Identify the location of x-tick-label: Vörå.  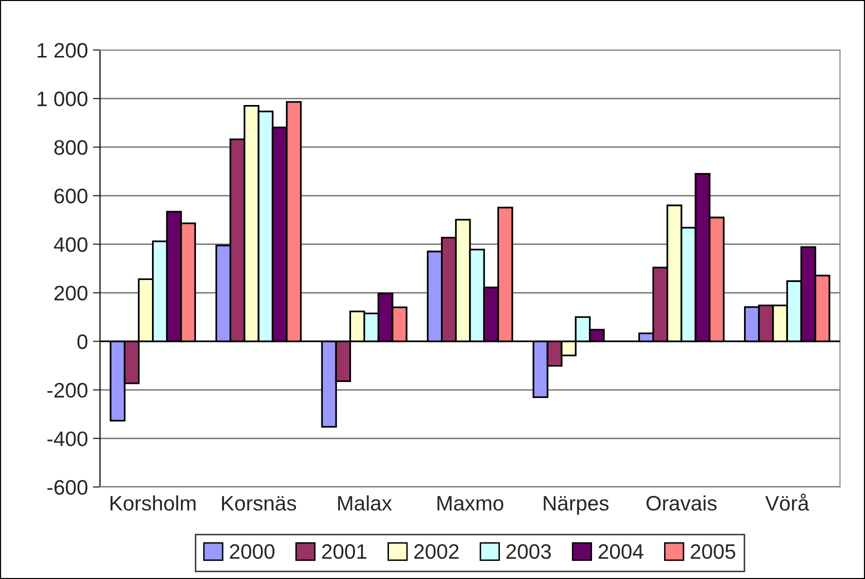
(787, 502).